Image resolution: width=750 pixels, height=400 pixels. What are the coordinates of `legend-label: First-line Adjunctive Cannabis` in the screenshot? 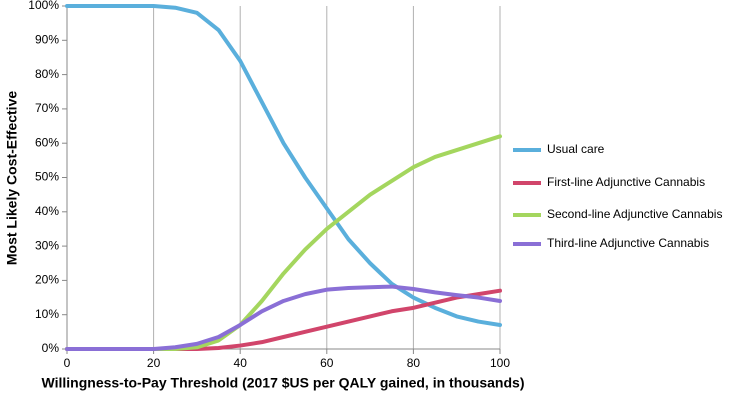 It's located at (626, 182).